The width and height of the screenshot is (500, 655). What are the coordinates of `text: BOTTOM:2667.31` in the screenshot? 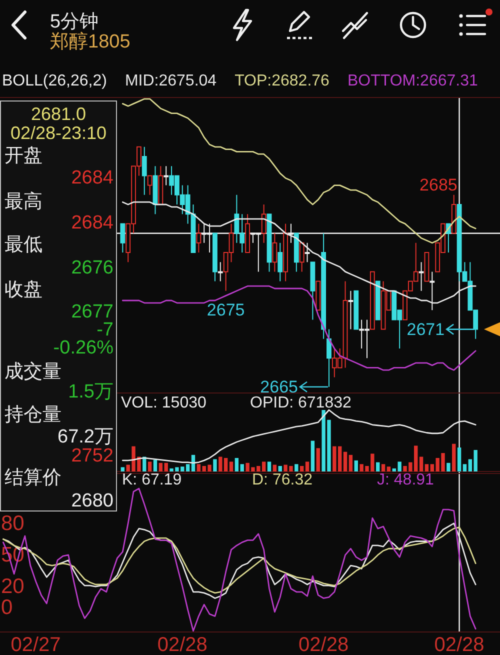 It's located at (412, 81).